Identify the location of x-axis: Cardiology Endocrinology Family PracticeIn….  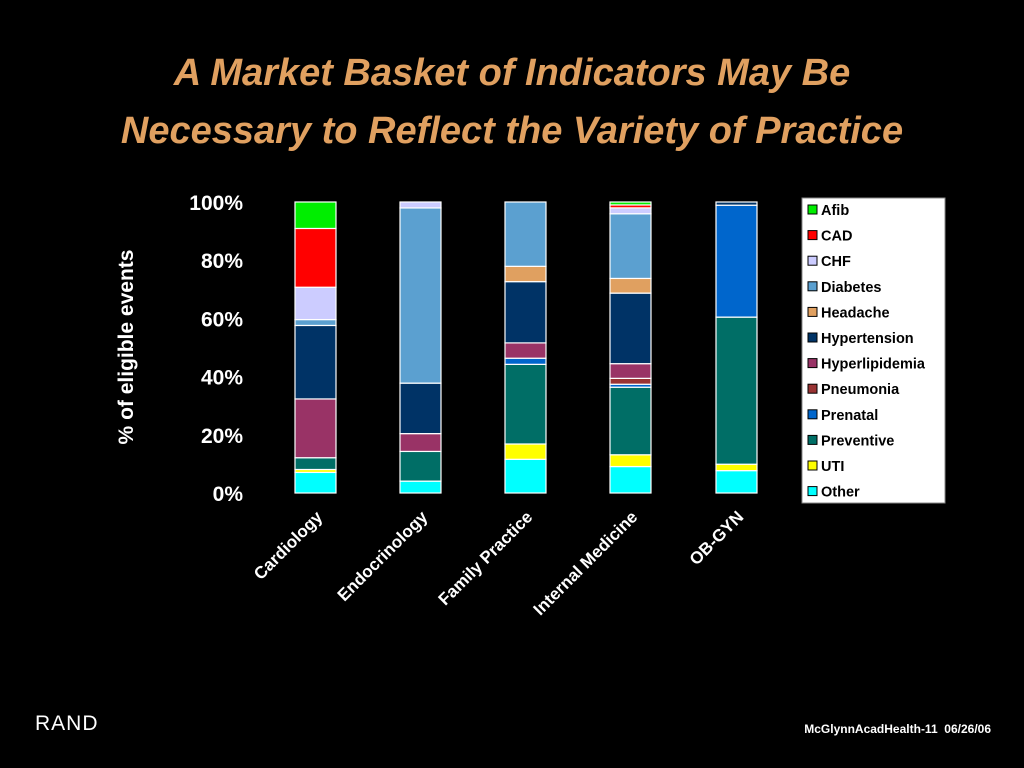
(498, 563).